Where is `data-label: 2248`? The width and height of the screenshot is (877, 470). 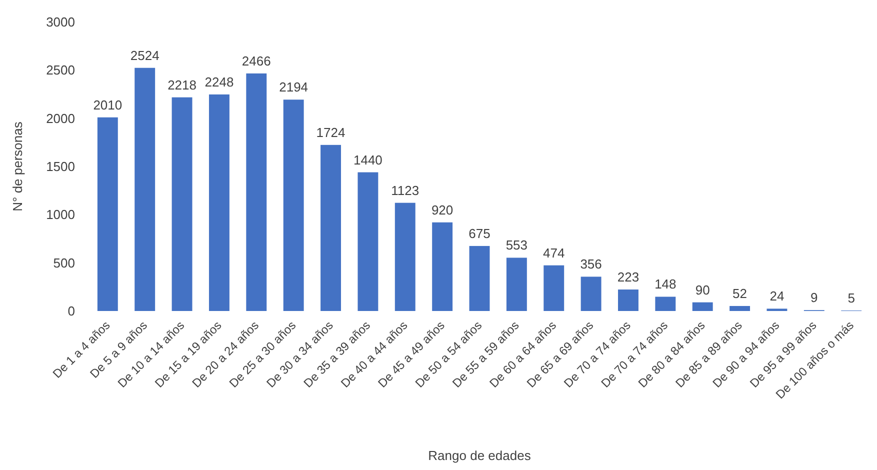
data-label: 2248 is located at coordinates (219, 82).